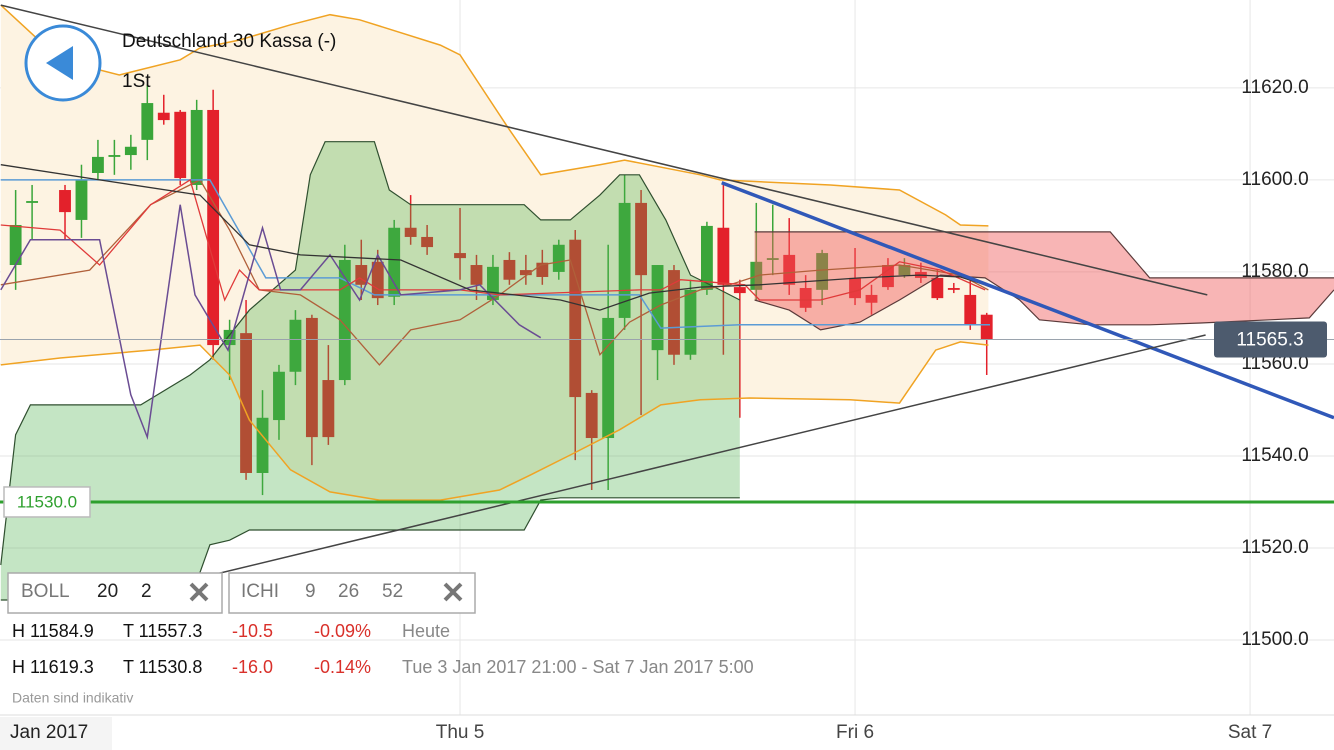  I want to click on stat-low: T 11530.8, so click(162, 667).